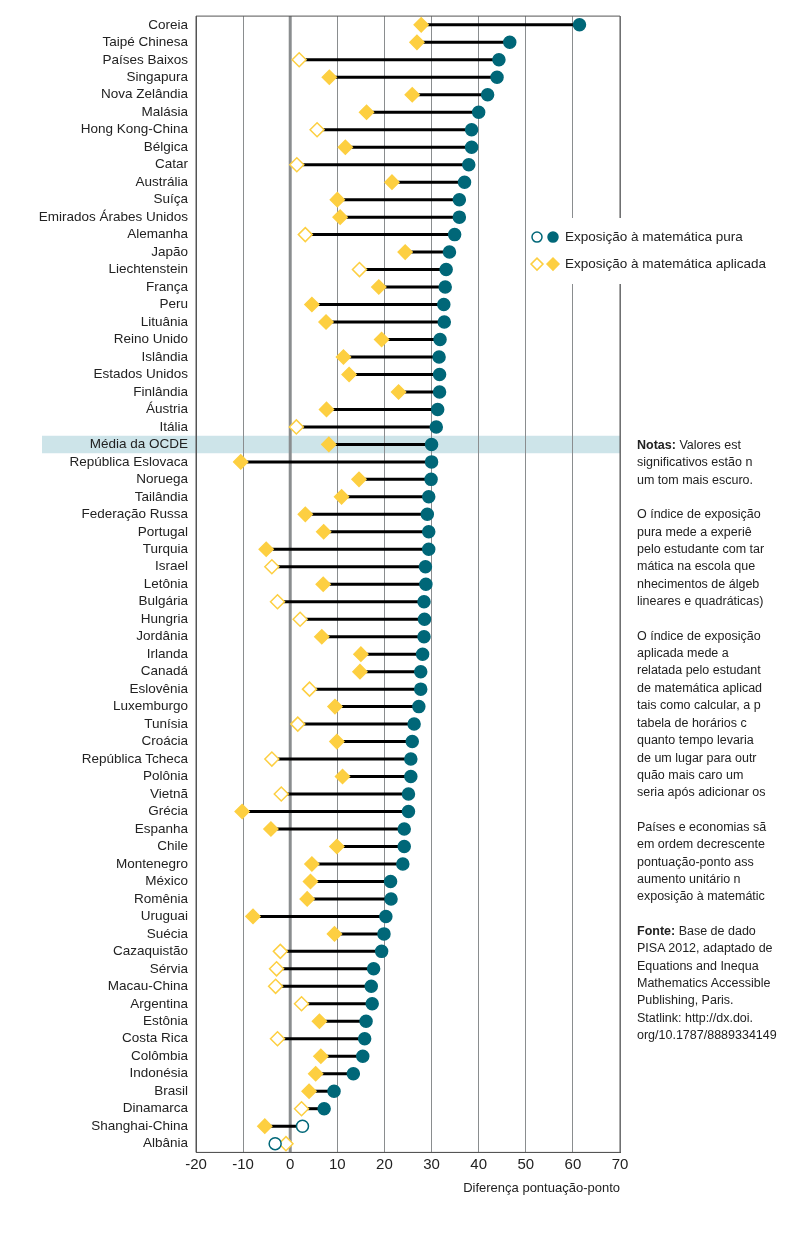  I want to click on y-tick-label: Nova Zelândia, so click(144, 94).